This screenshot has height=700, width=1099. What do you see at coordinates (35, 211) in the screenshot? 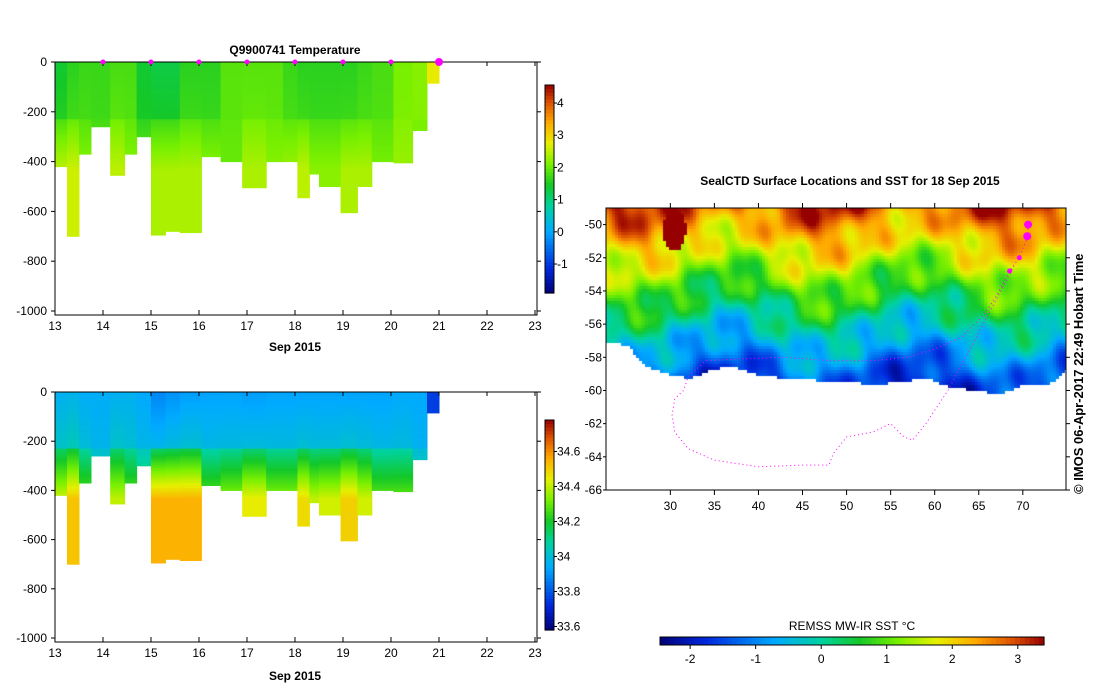
I see `y-tick-label: -600` at bounding box center [35, 211].